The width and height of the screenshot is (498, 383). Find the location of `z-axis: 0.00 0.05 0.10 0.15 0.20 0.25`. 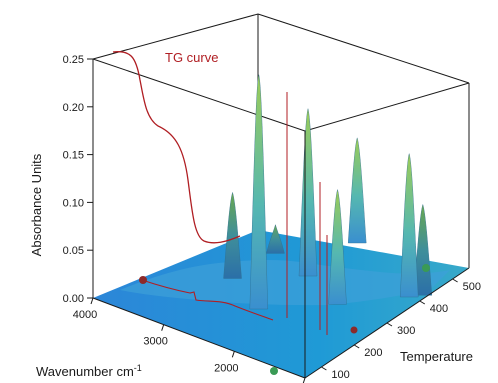

z-axis: 0.00 0.05 0.10 0.15 0.20 0.25 is located at coordinates (78, 179).